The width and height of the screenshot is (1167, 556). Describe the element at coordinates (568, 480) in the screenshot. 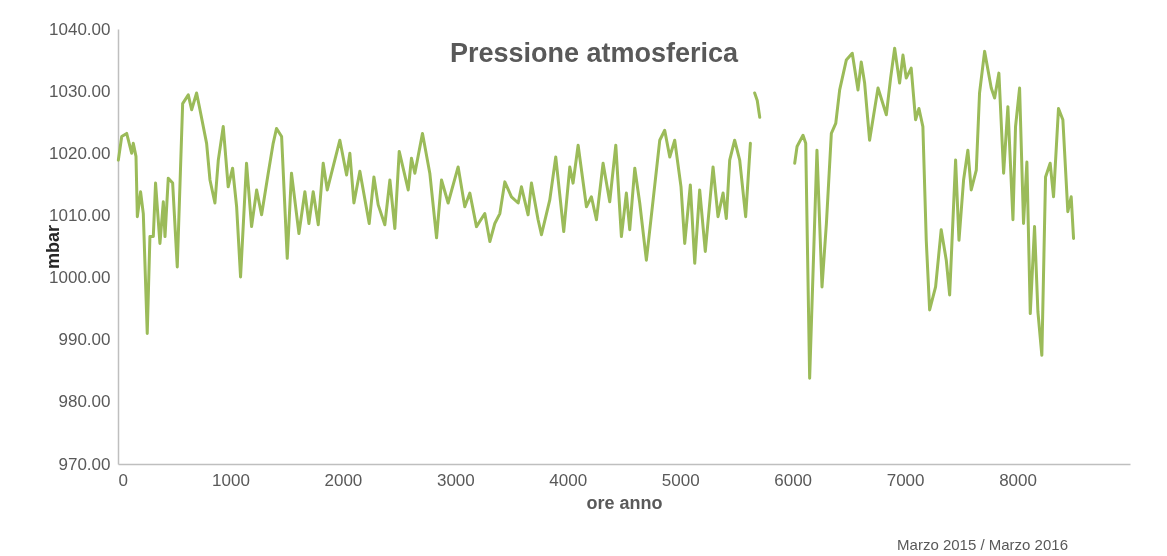

I see `x-tick-label: 4000` at that location.